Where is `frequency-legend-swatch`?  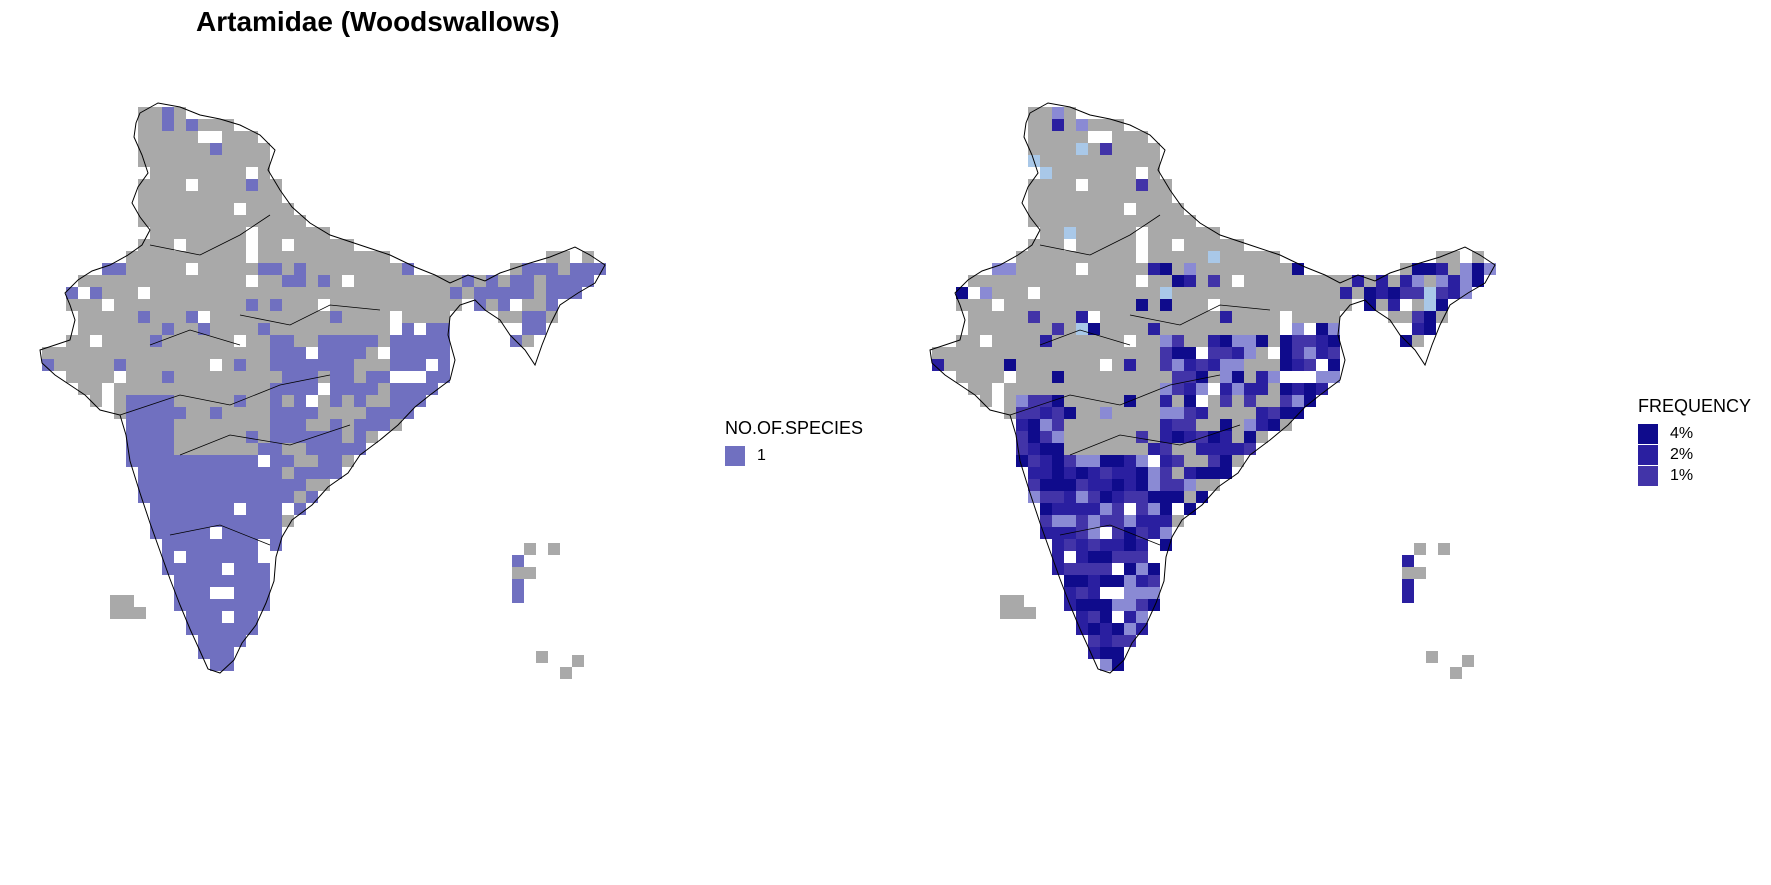
frequency-legend-swatch is located at coordinates (1648, 454).